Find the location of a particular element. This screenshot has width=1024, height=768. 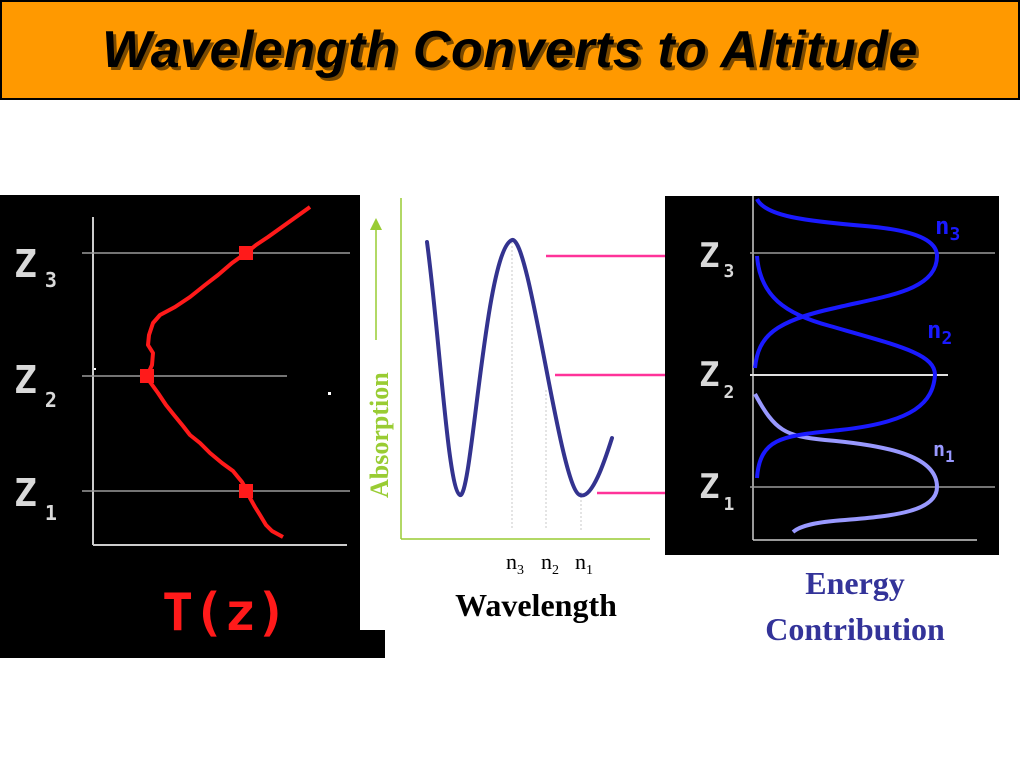

caption-line-2: Contribution is located at coordinates (855, 629).